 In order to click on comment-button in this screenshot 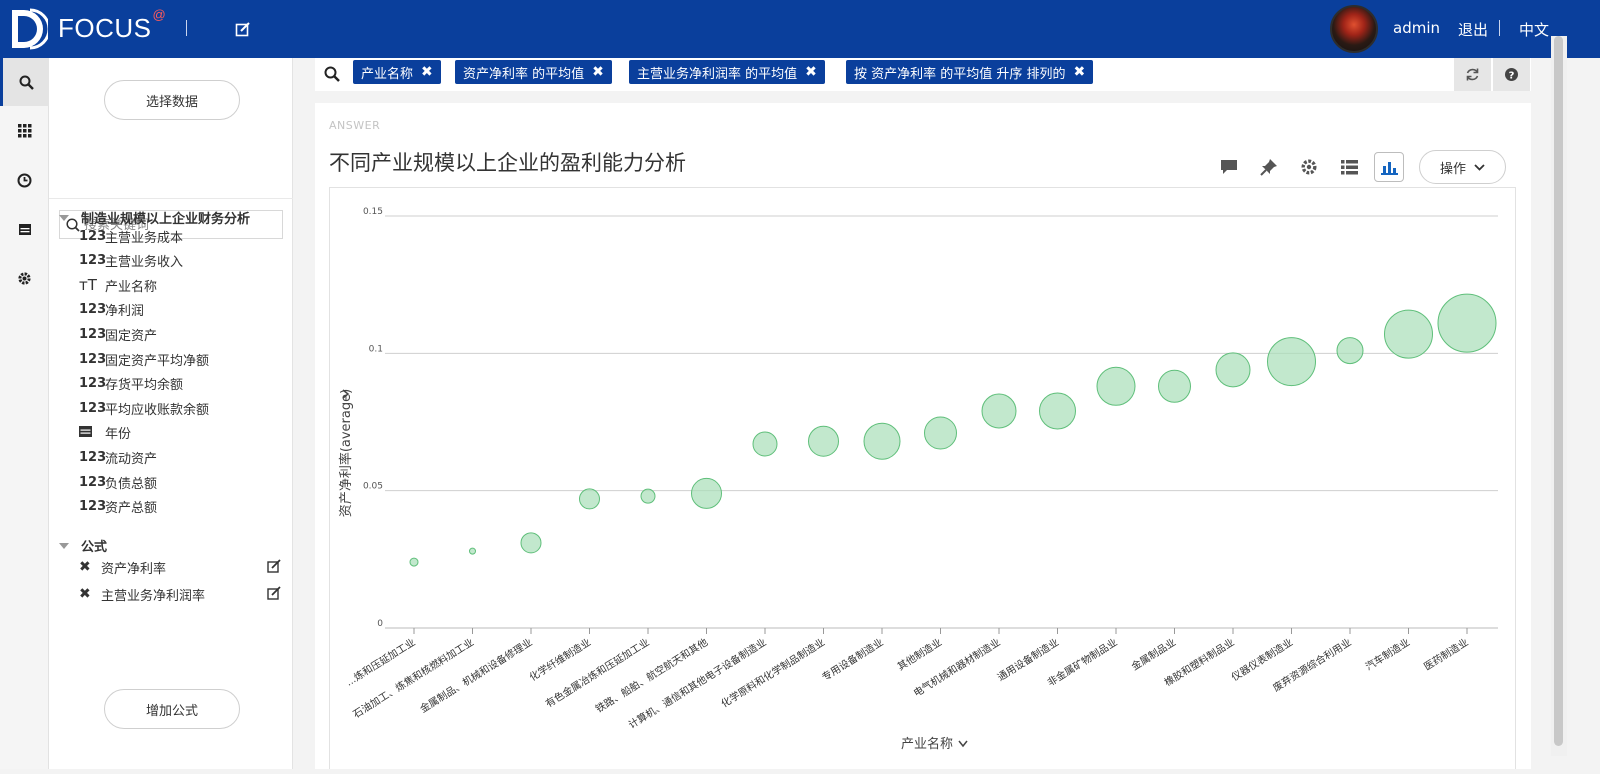, I will do `click(1229, 167)`.